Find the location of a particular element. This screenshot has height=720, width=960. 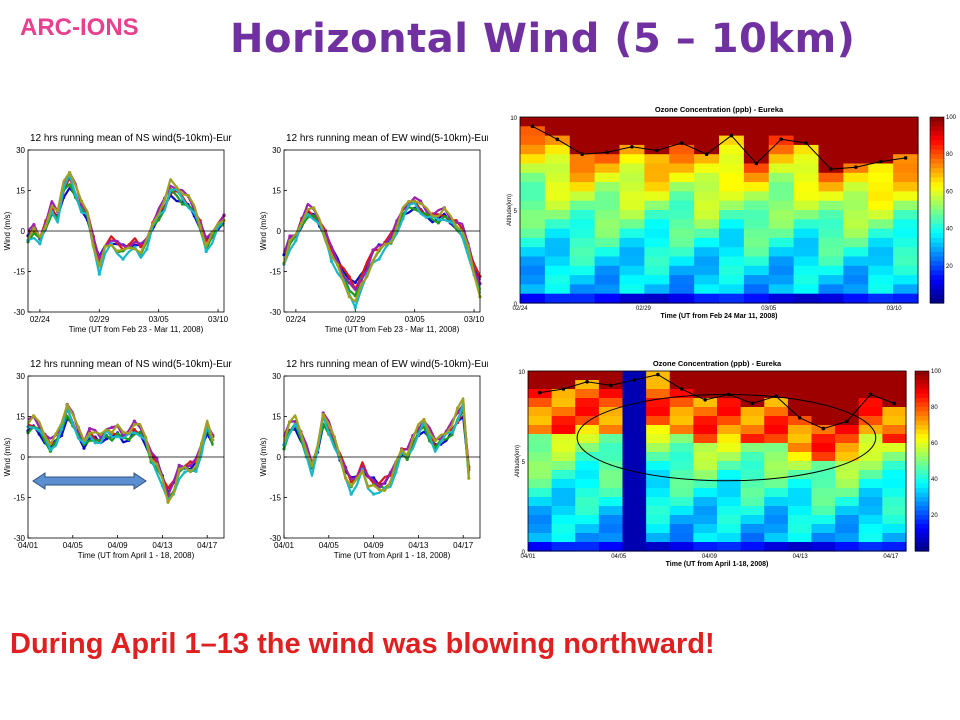

x-tick-label: 02/29 is located at coordinates (644, 309).